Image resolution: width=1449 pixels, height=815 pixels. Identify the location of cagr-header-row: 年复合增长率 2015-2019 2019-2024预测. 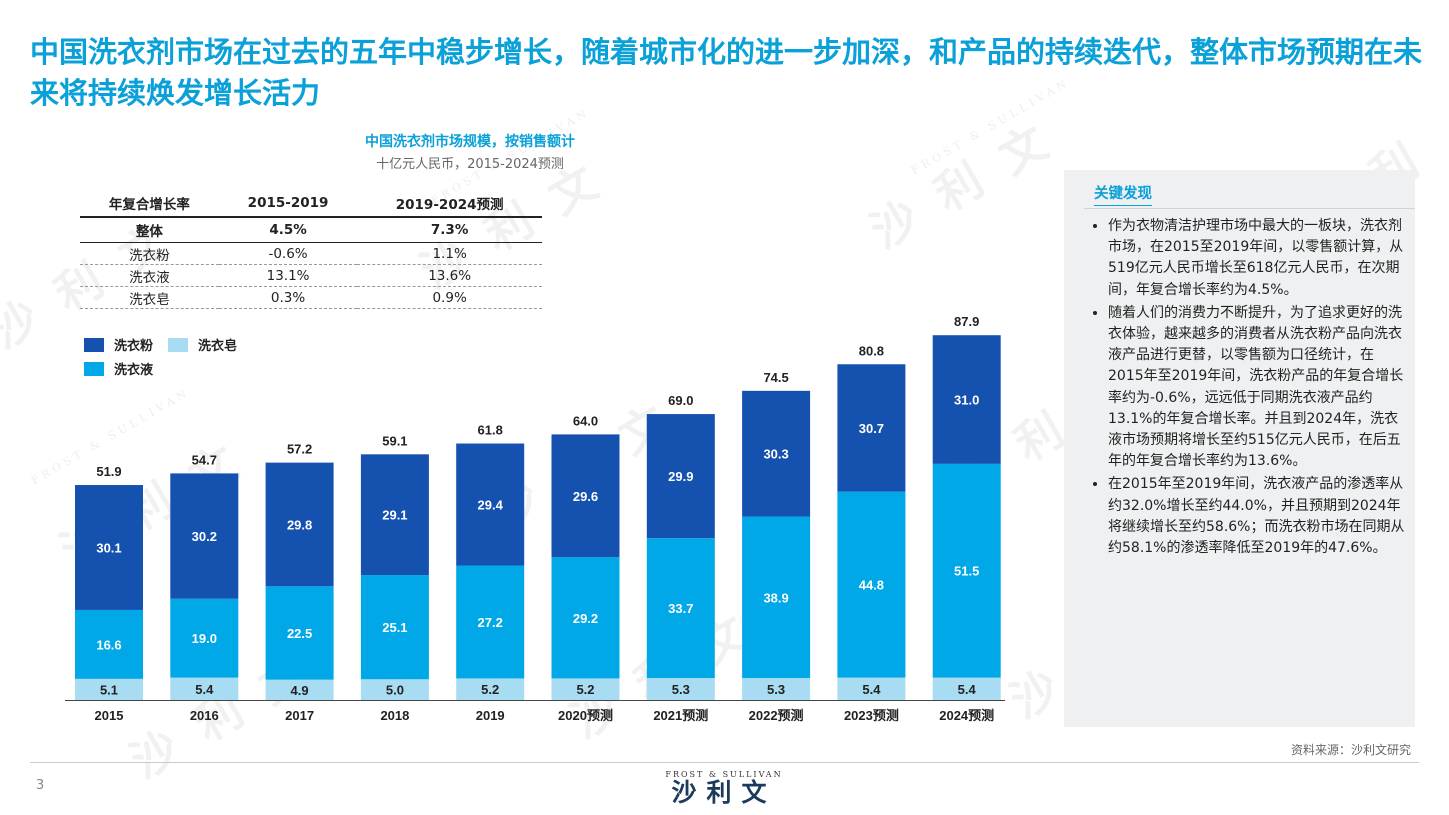
(311, 204).